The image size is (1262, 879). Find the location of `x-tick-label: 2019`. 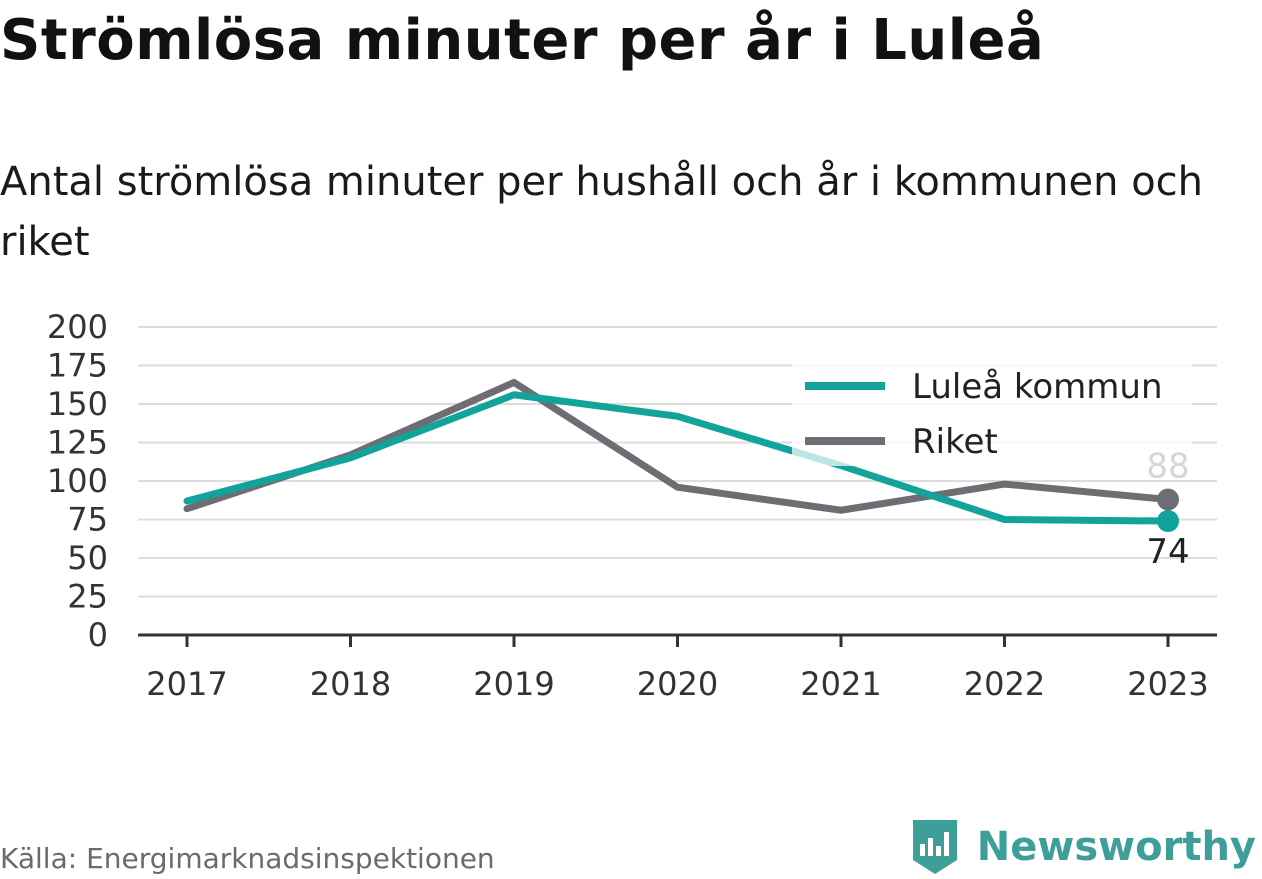

x-tick-label: 2019 is located at coordinates (513, 684).